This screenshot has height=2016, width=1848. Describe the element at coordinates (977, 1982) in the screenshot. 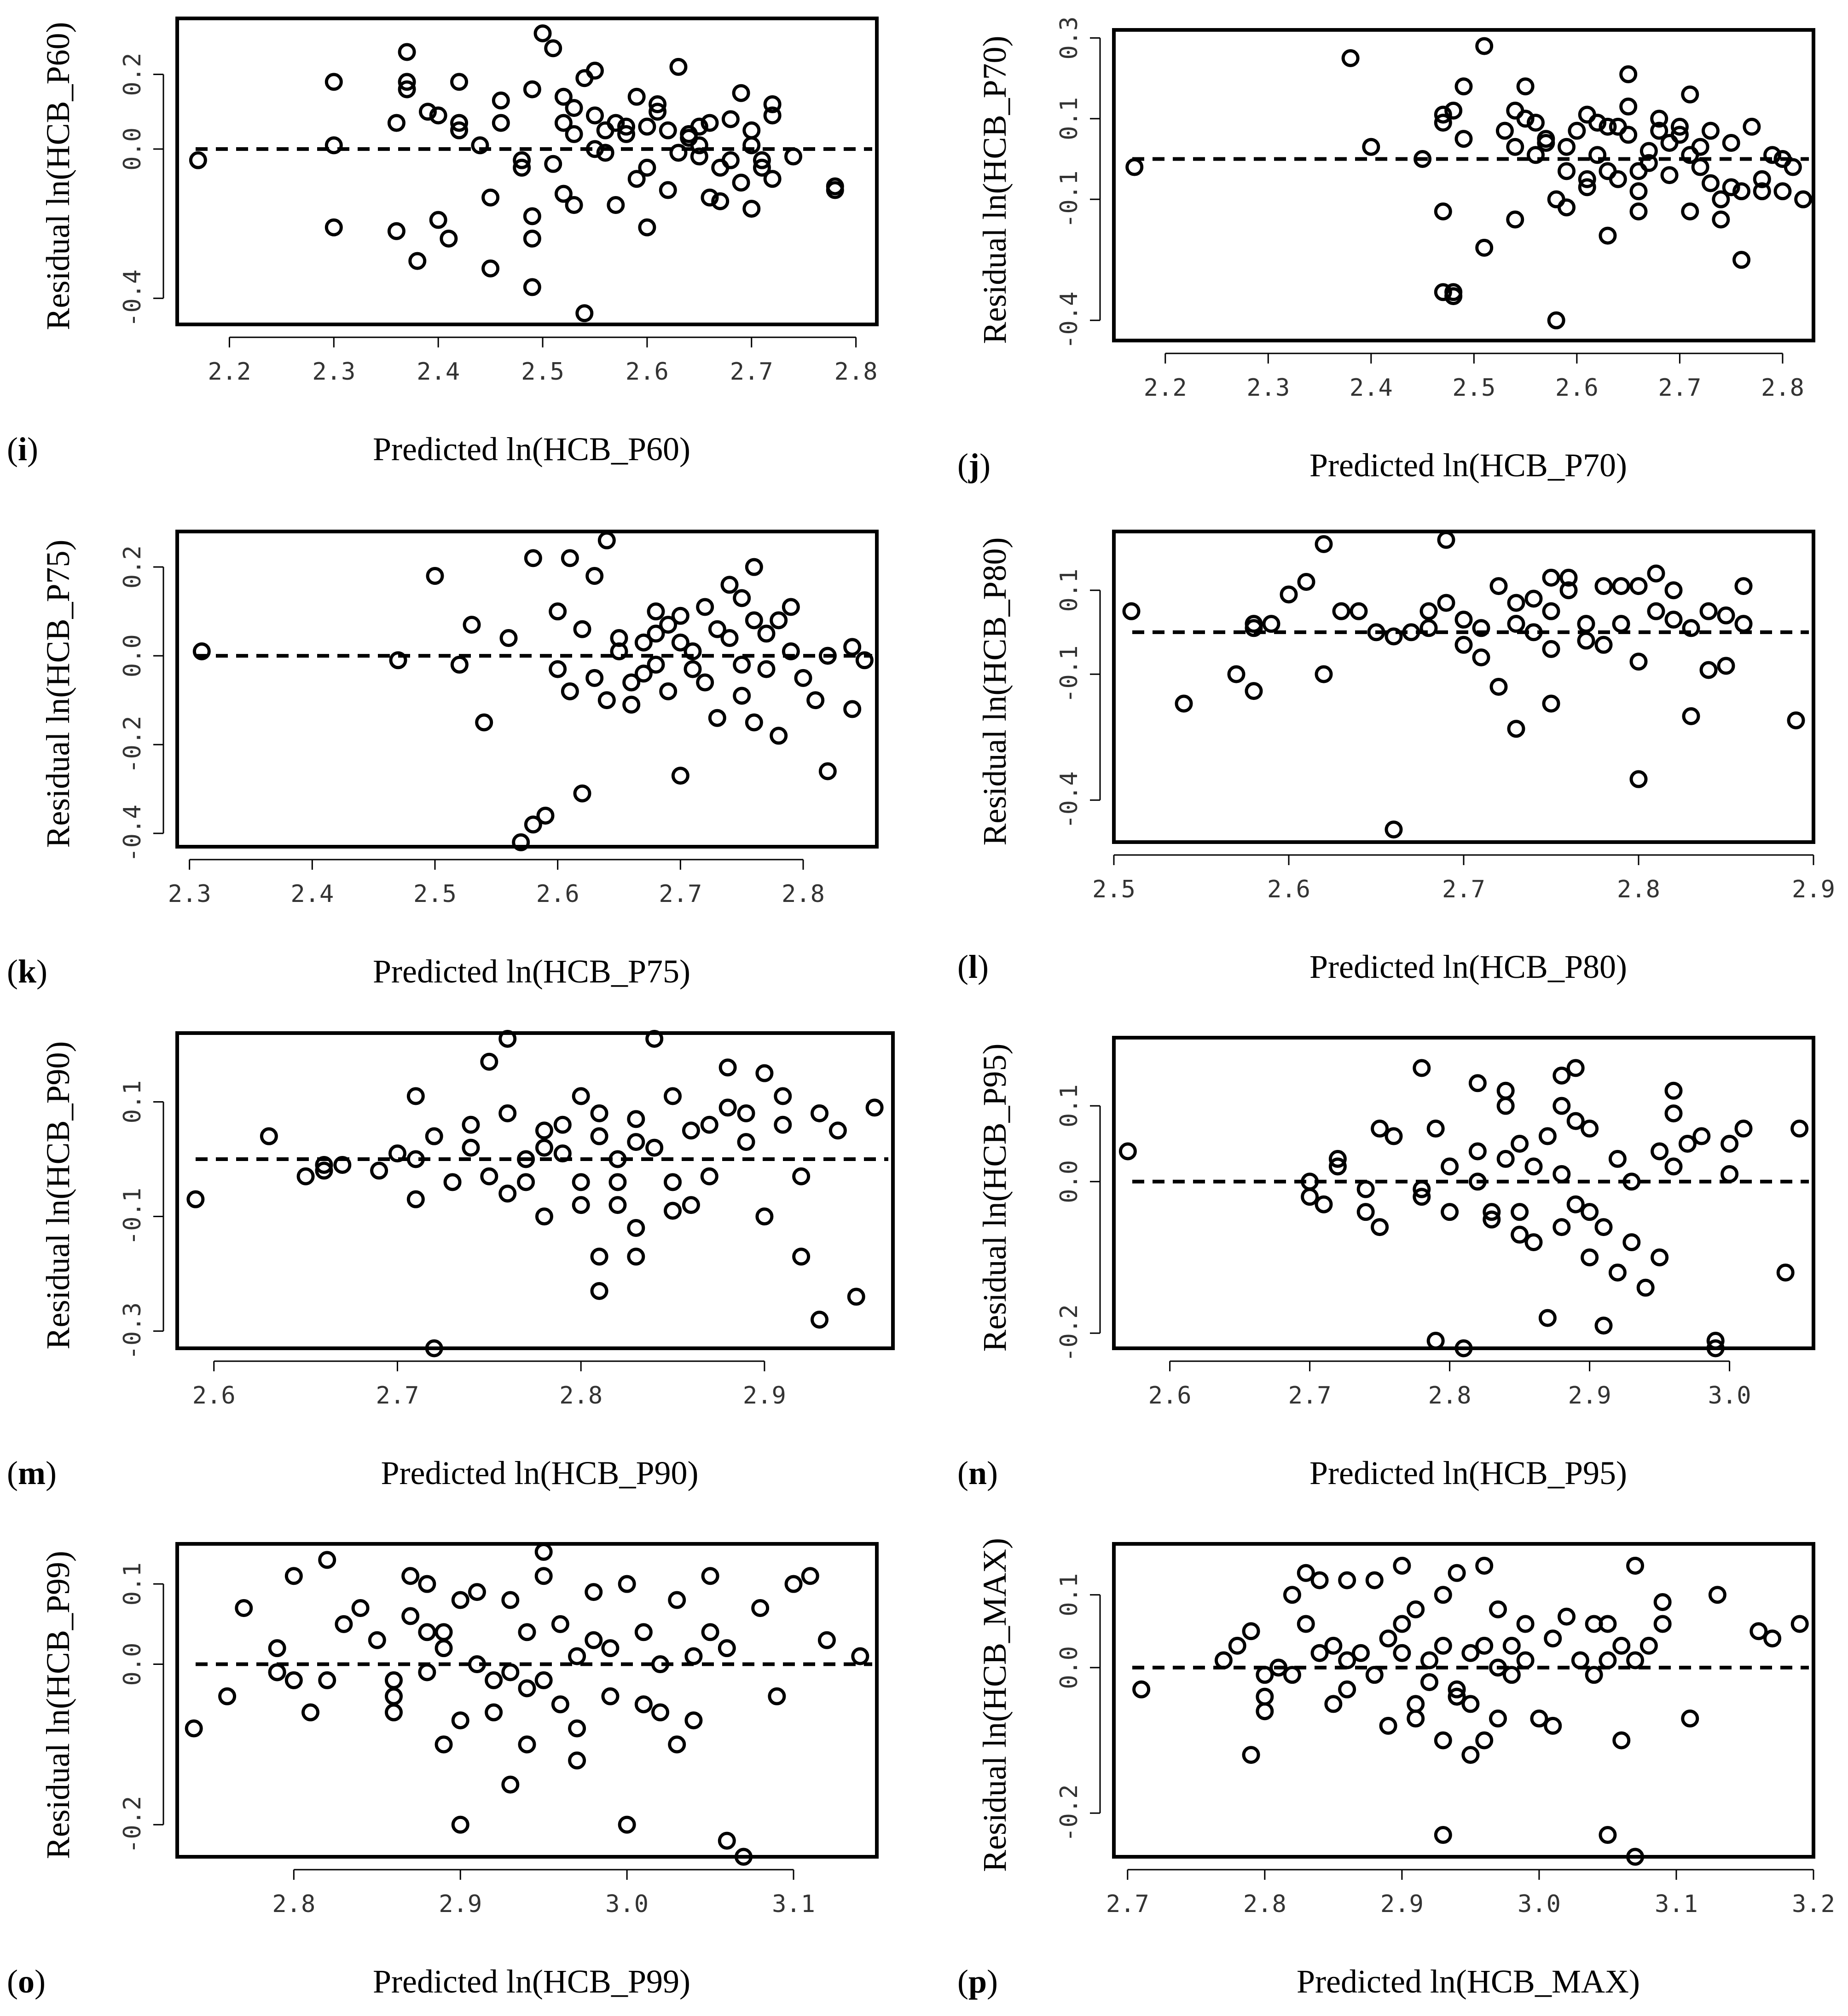

I see `panel-label: (p)` at that location.